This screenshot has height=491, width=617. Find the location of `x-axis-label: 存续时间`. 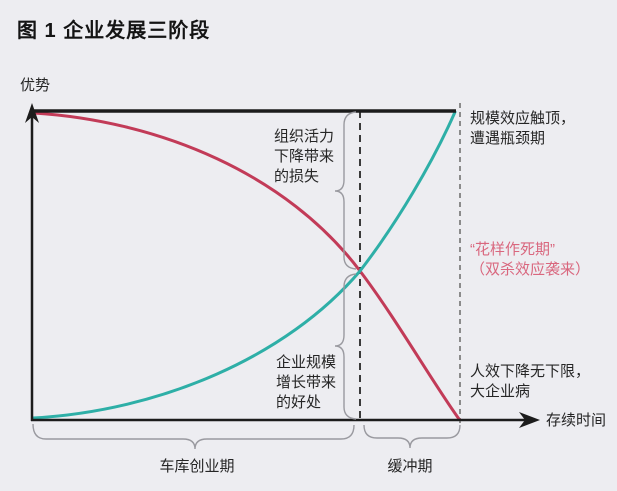

x-axis-label: 存续时间 is located at coordinates (576, 420).